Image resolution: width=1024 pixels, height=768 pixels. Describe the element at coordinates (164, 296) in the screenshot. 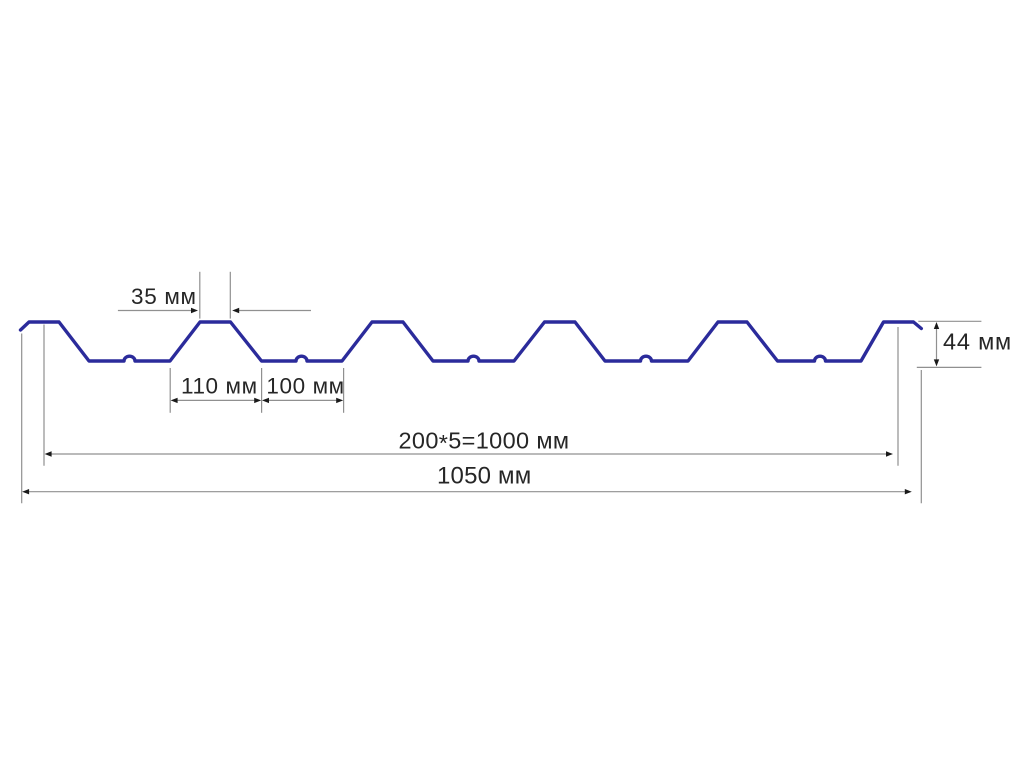

I see `svg-text: 35 мм` at that location.